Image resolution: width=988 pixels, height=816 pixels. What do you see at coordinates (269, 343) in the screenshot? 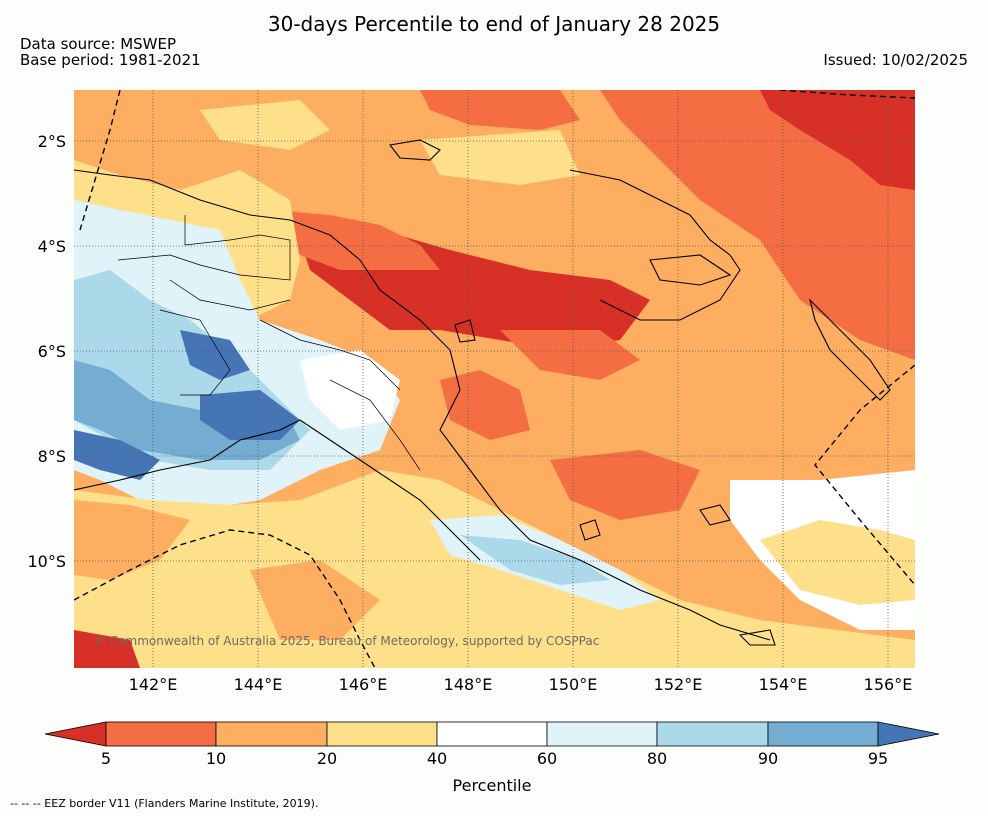
I see `province-borders` at bounding box center [269, 343].